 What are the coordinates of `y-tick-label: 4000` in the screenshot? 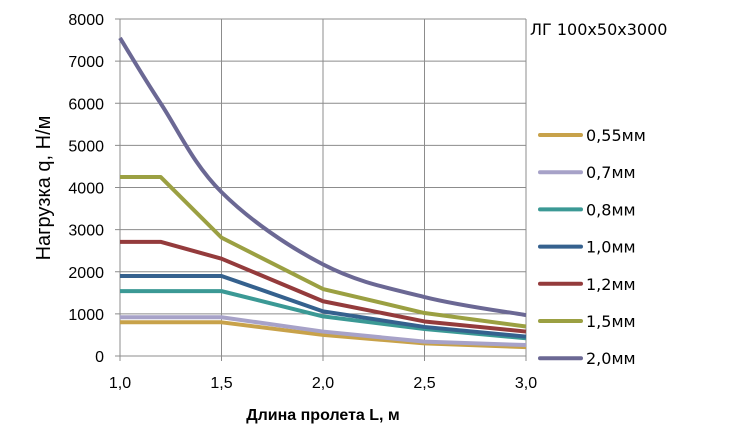 It's located at (86, 189).